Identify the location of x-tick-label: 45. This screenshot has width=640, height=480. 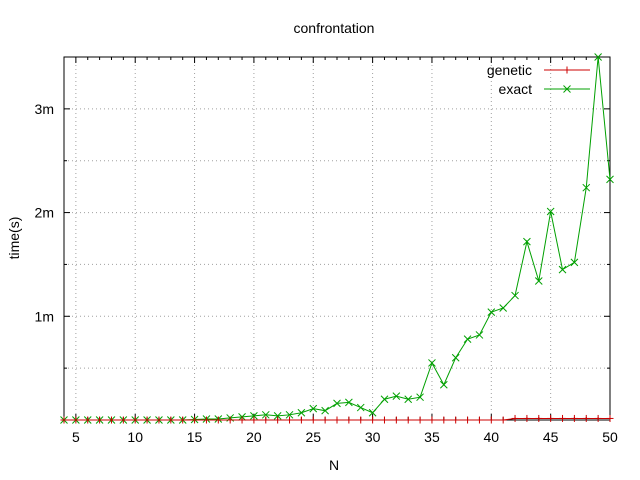
(551, 437).